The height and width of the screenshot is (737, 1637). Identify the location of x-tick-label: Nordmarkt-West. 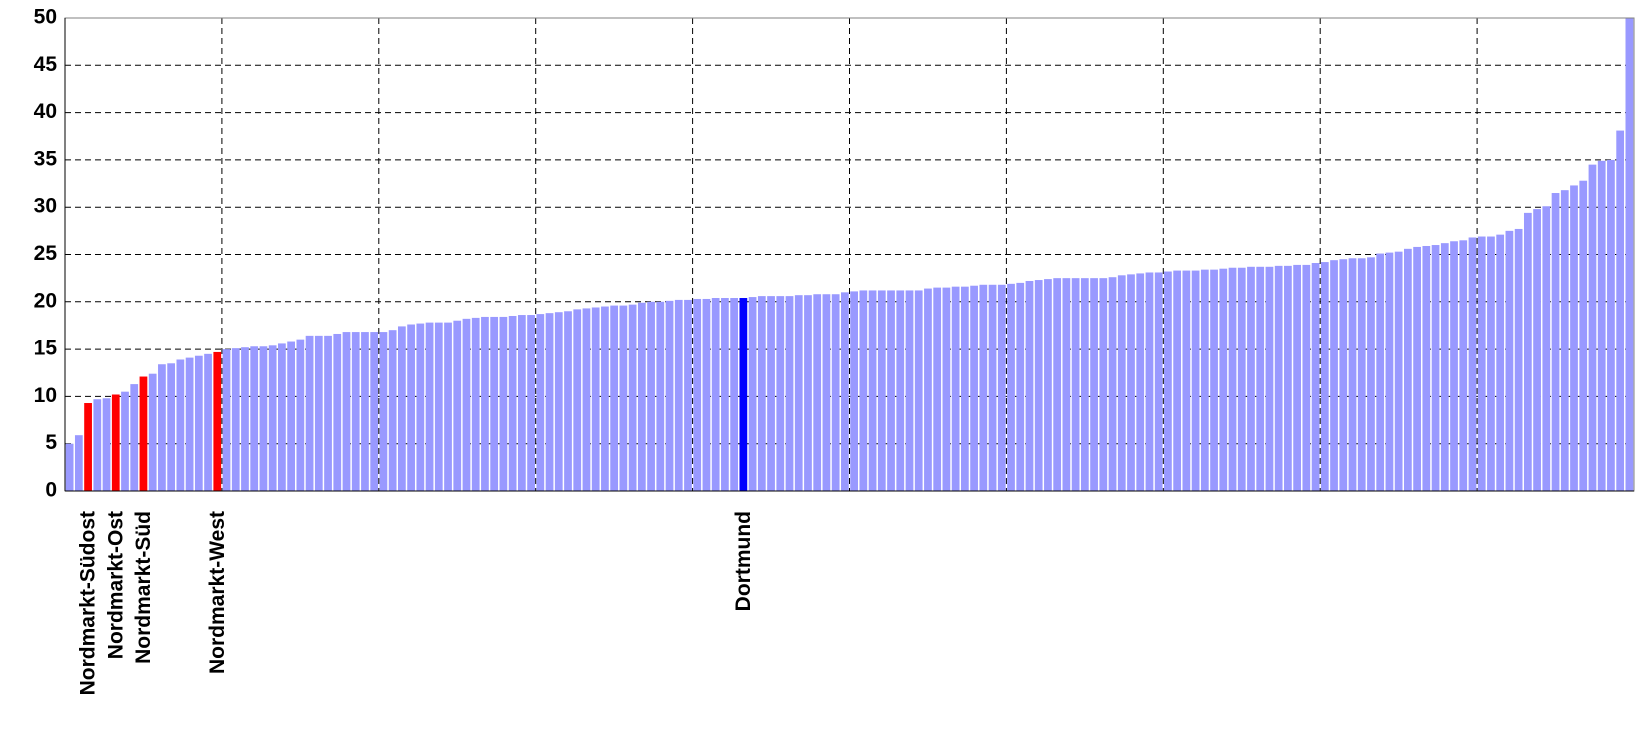
(217, 592).